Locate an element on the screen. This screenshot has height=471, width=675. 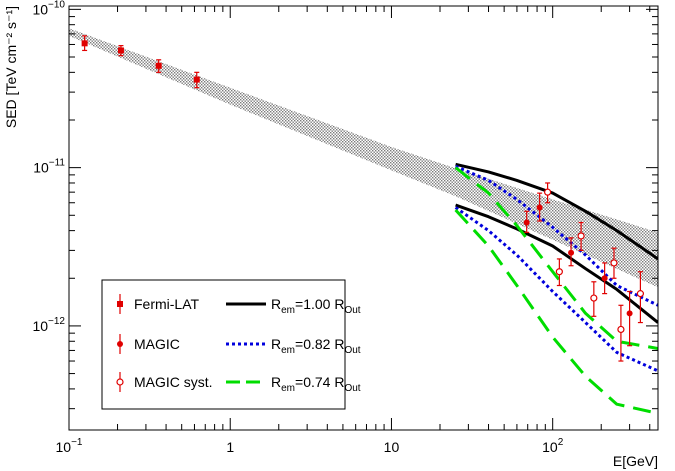
x-tick-label: 10² is located at coordinates (553, 446).